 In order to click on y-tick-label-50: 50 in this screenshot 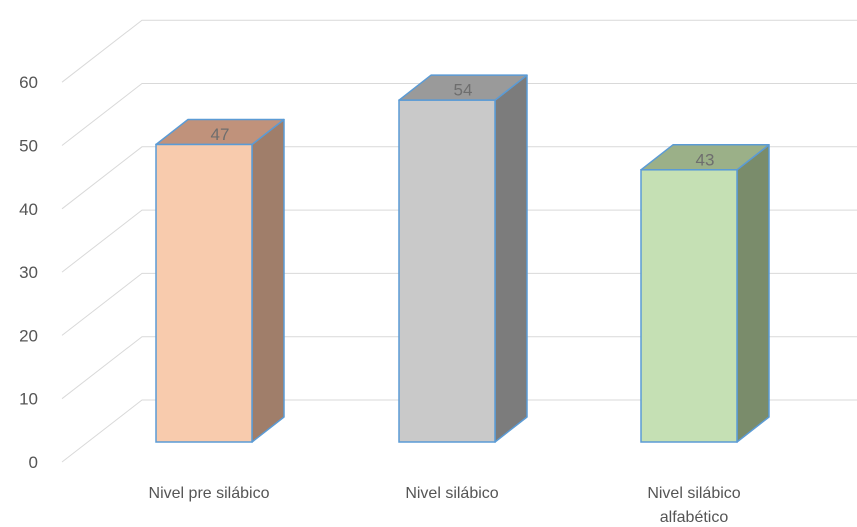, I will do `click(28, 146)`.